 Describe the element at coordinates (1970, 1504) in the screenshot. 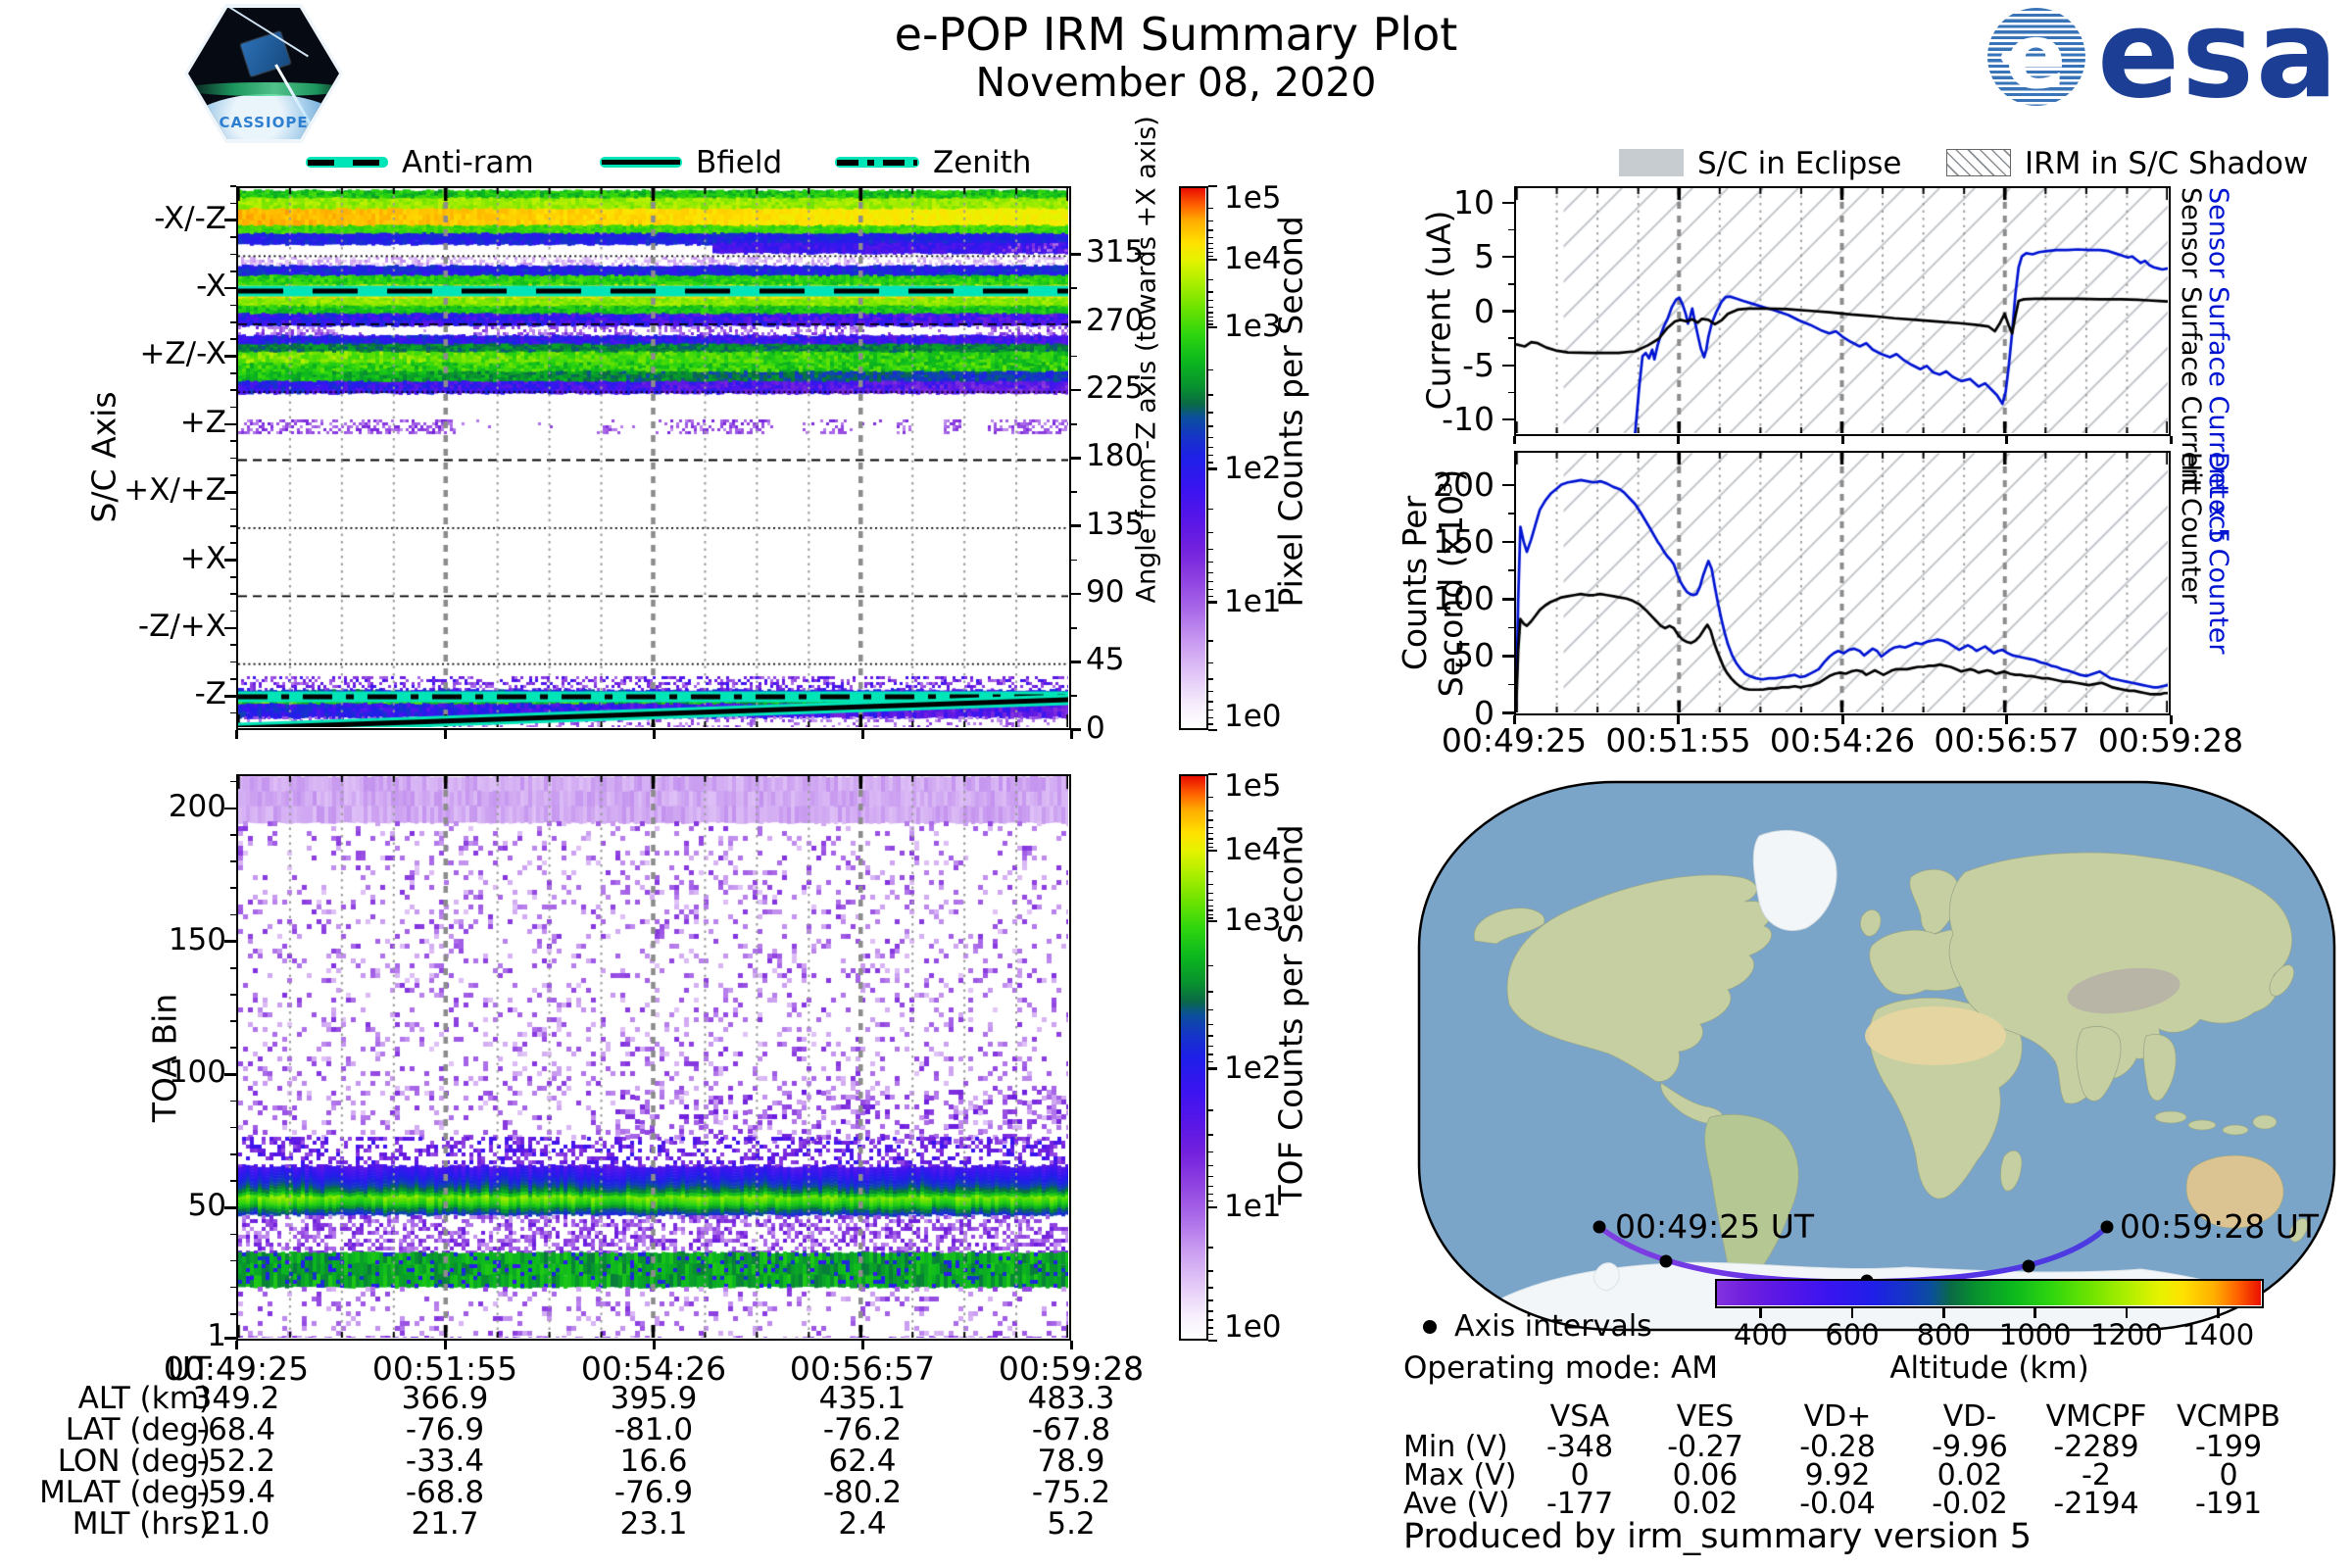

I see `volt-value-2-3: -0.02` at that location.